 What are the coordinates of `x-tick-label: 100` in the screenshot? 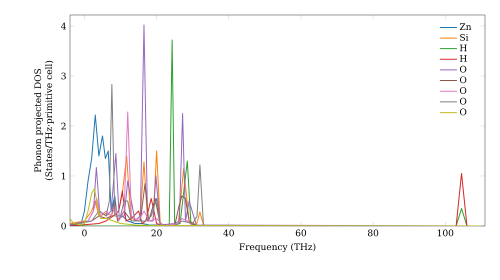 It's located at (446, 233).